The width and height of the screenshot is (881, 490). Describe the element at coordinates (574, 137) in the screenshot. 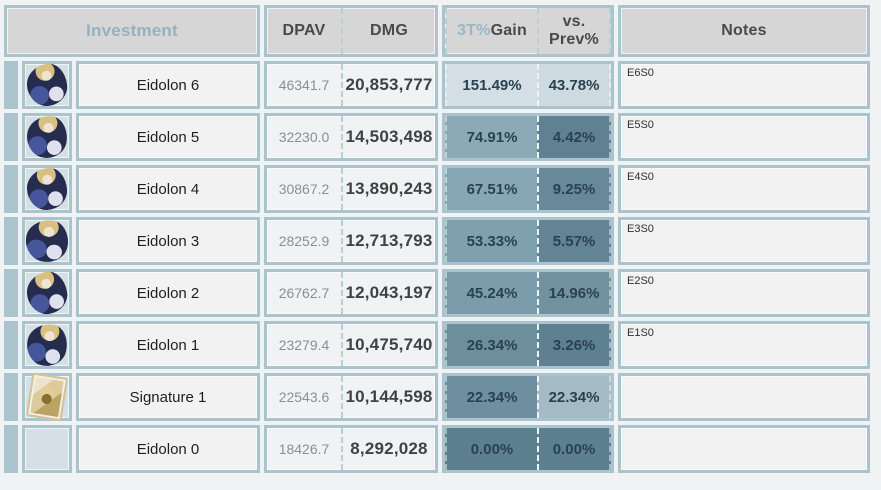

I see `prev-cell: 4.42%` at that location.